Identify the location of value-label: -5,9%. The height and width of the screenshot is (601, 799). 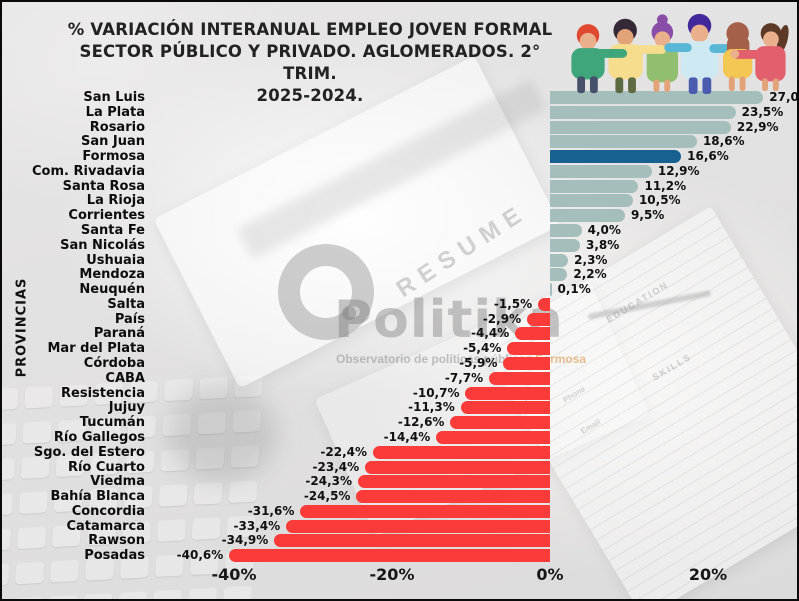
(478, 363).